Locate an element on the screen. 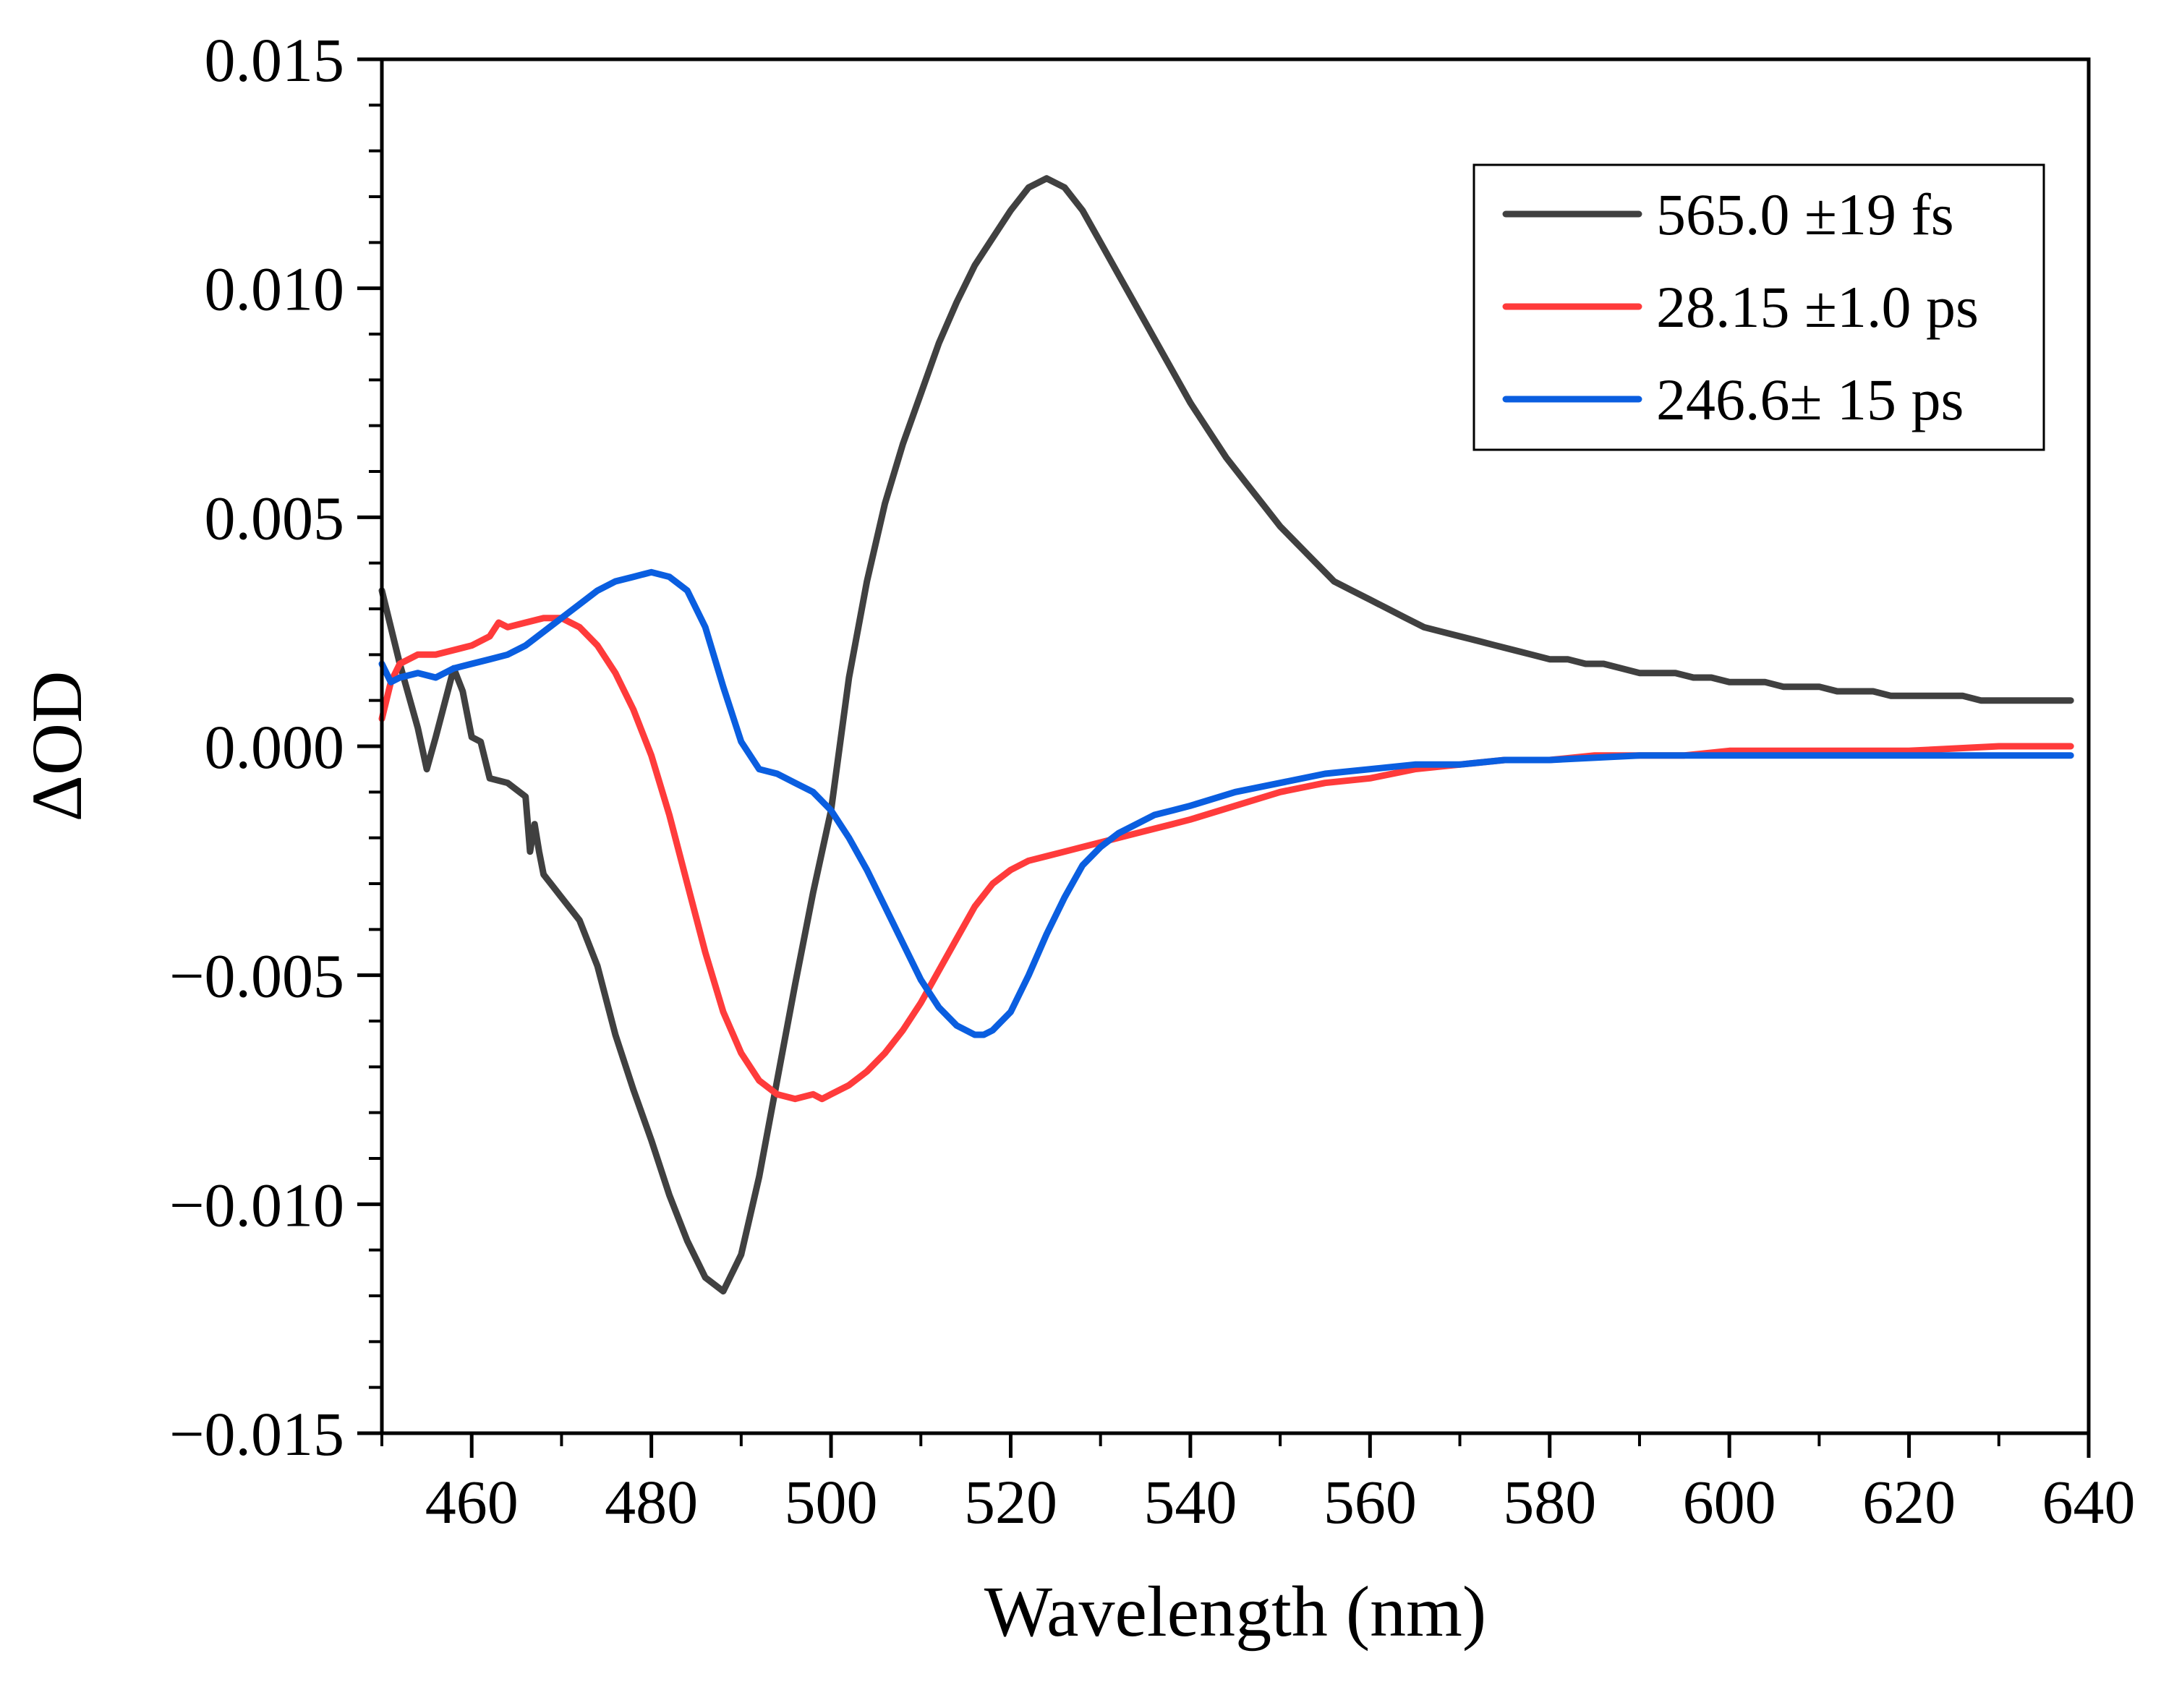  x-tick-label: 580 is located at coordinates (1549, 1502).